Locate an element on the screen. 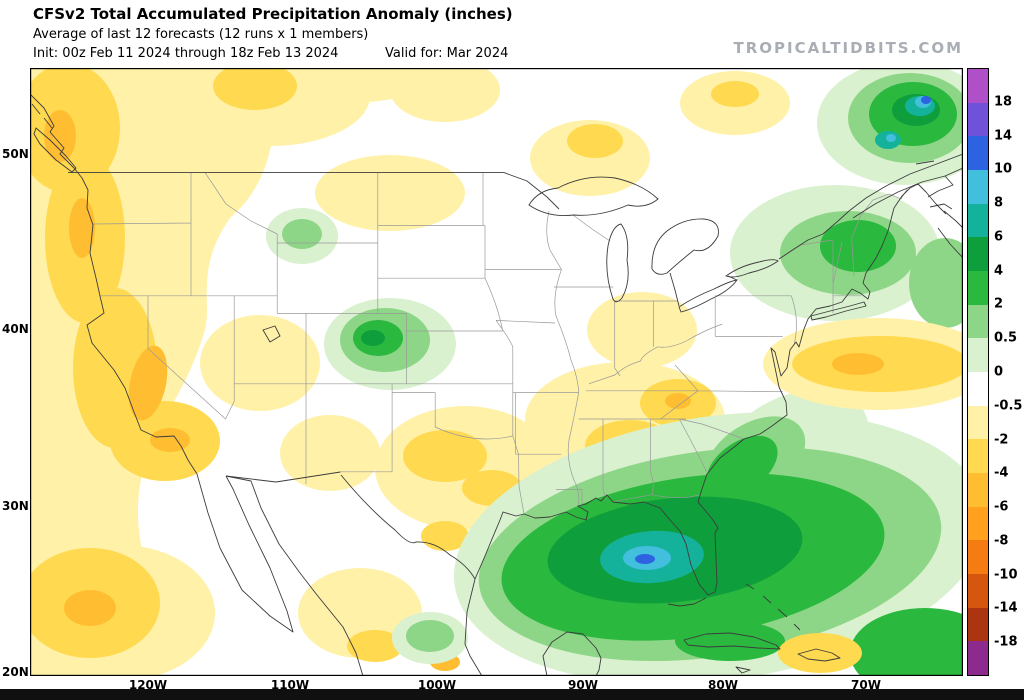 The height and width of the screenshot is (700, 1024). colorbar-label: 10 is located at coordinates (1003, 169).